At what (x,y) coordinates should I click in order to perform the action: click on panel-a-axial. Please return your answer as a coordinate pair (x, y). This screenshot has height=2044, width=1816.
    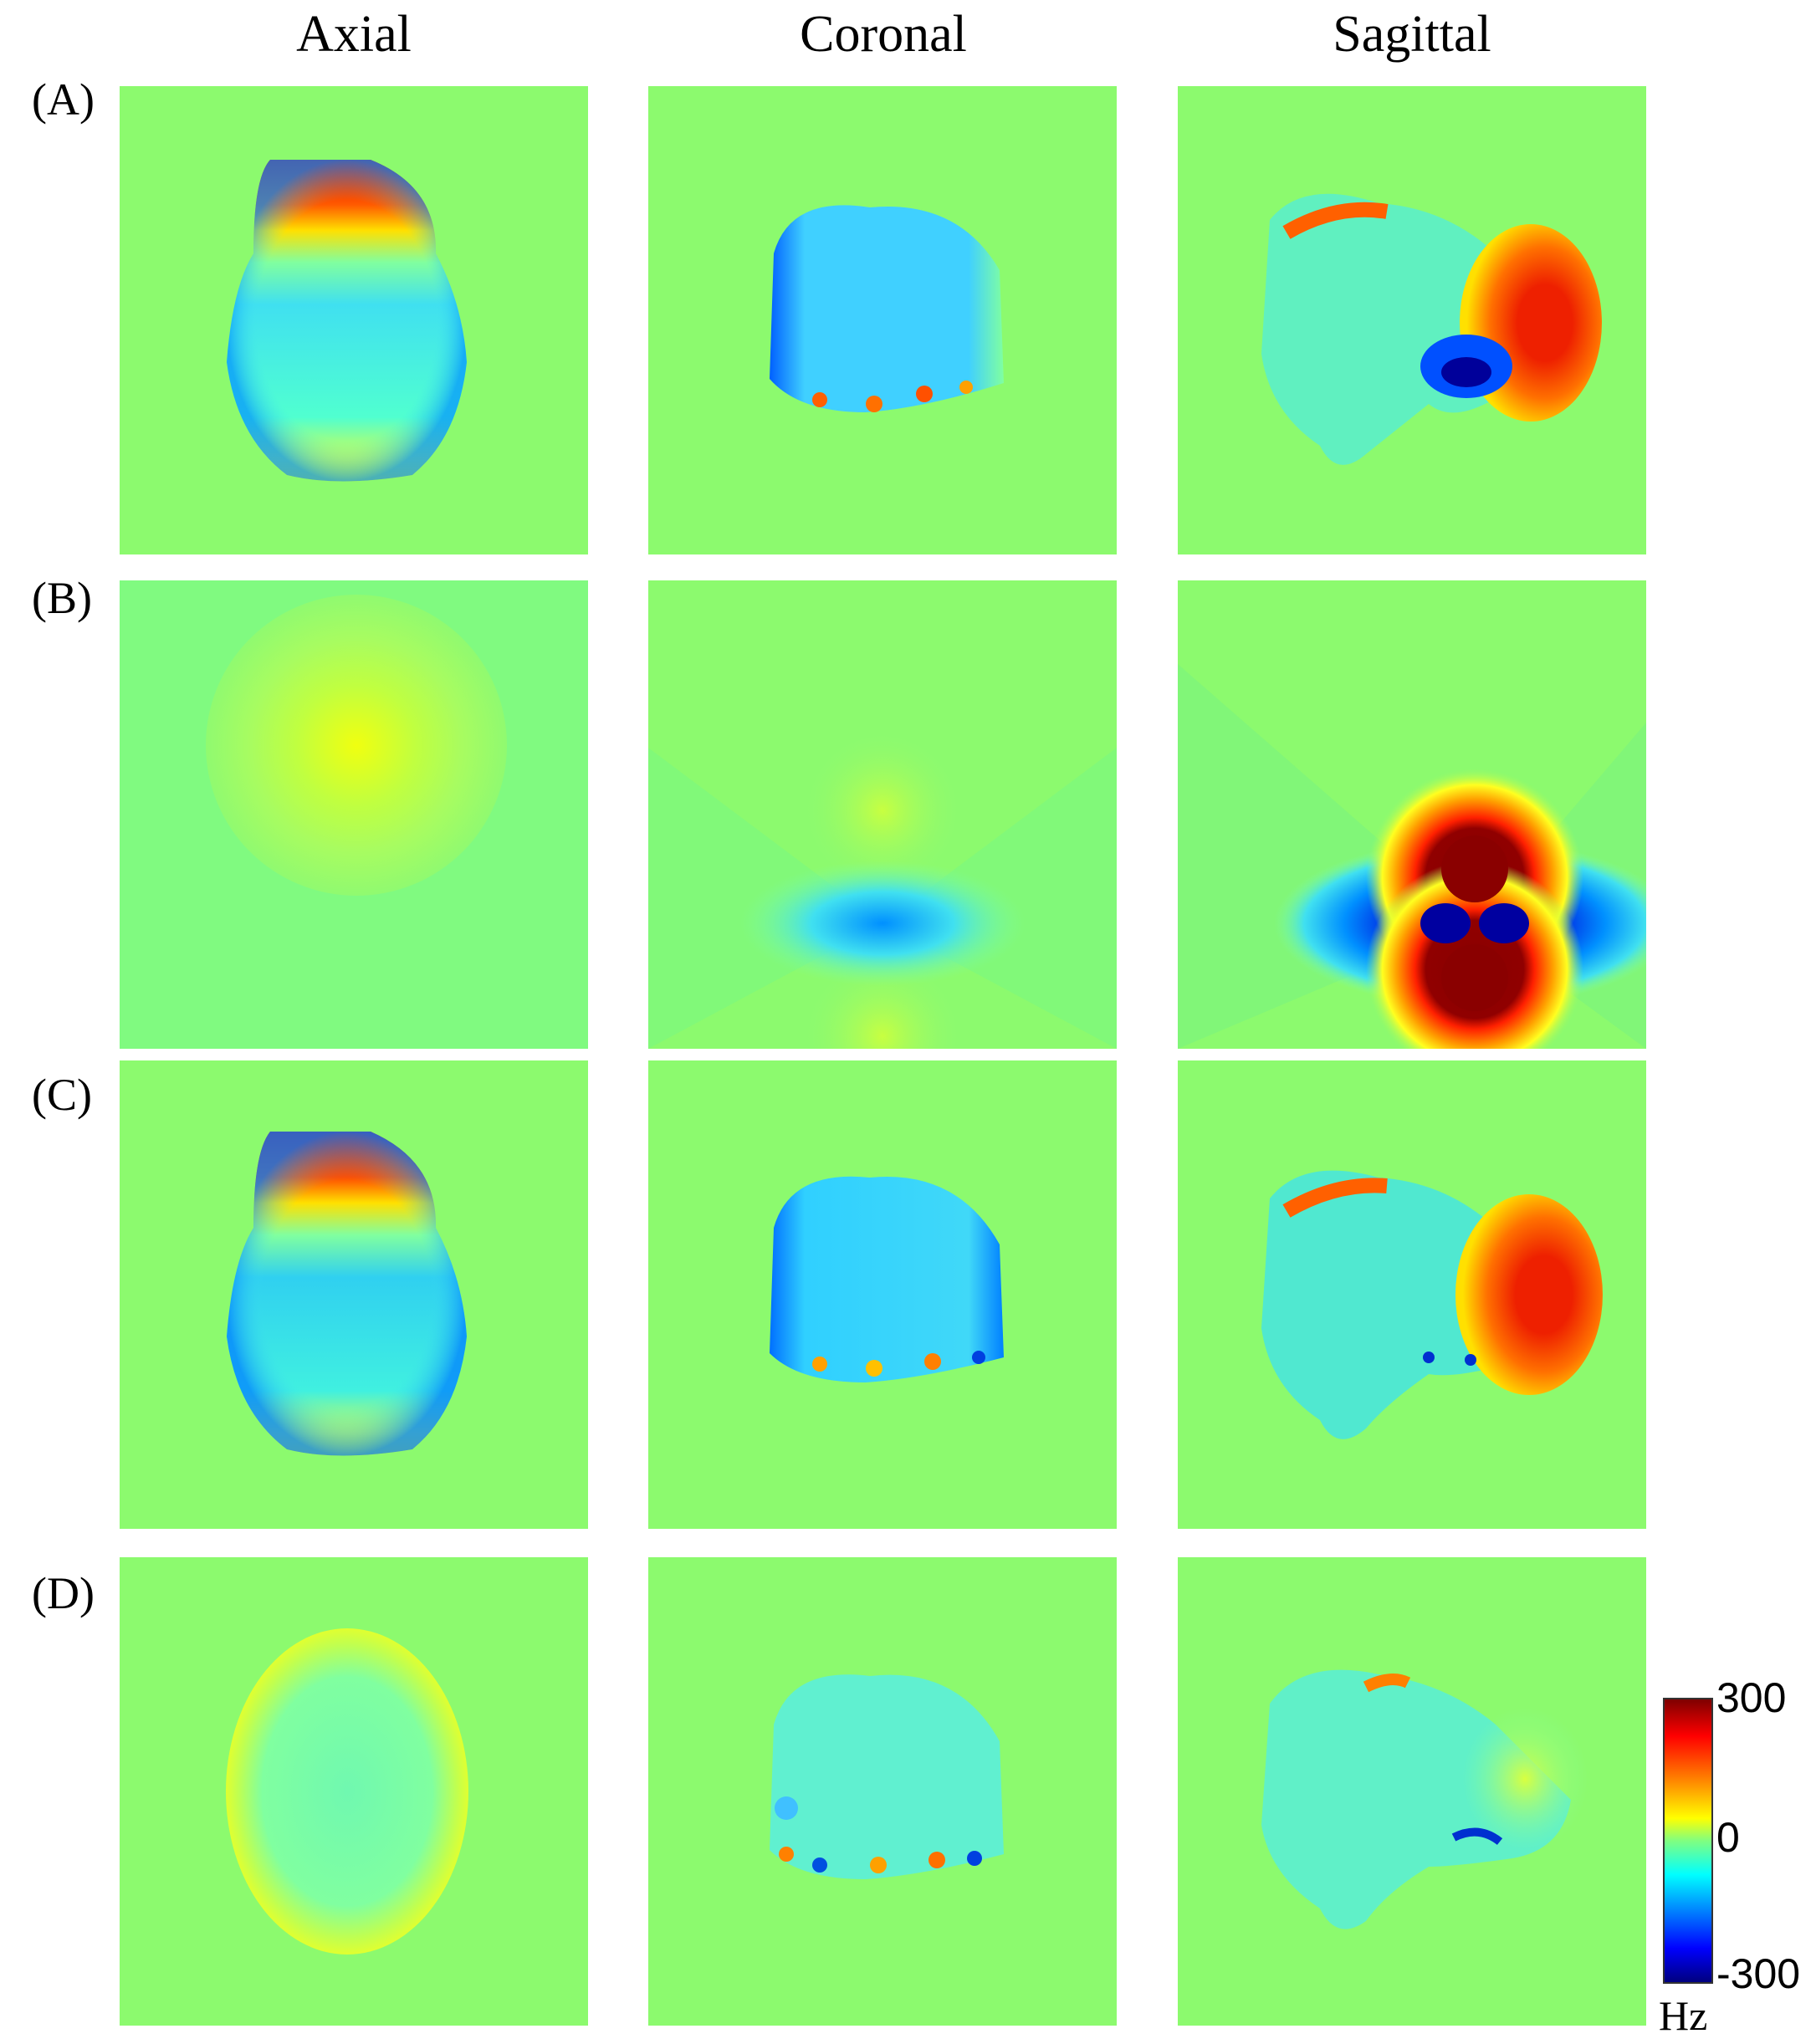
    Looking at the image, I should click on (354, 320).